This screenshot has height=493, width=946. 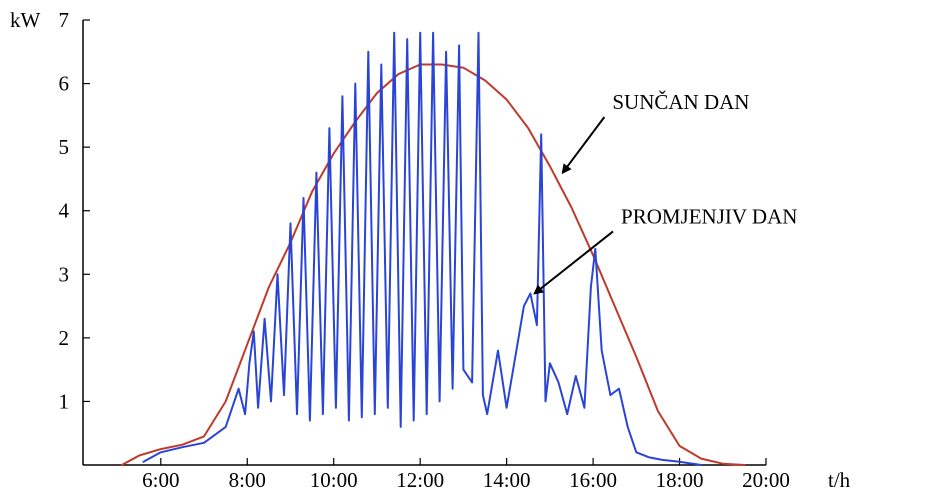 I want to click on y-tick-label: 2, so click(x=64, y=338).